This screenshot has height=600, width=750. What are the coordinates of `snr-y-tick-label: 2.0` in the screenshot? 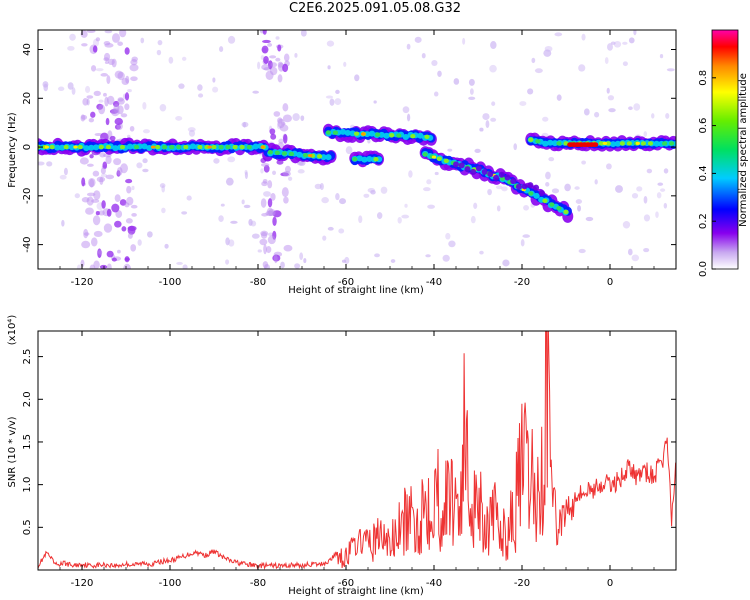 It's located at (27, 399).